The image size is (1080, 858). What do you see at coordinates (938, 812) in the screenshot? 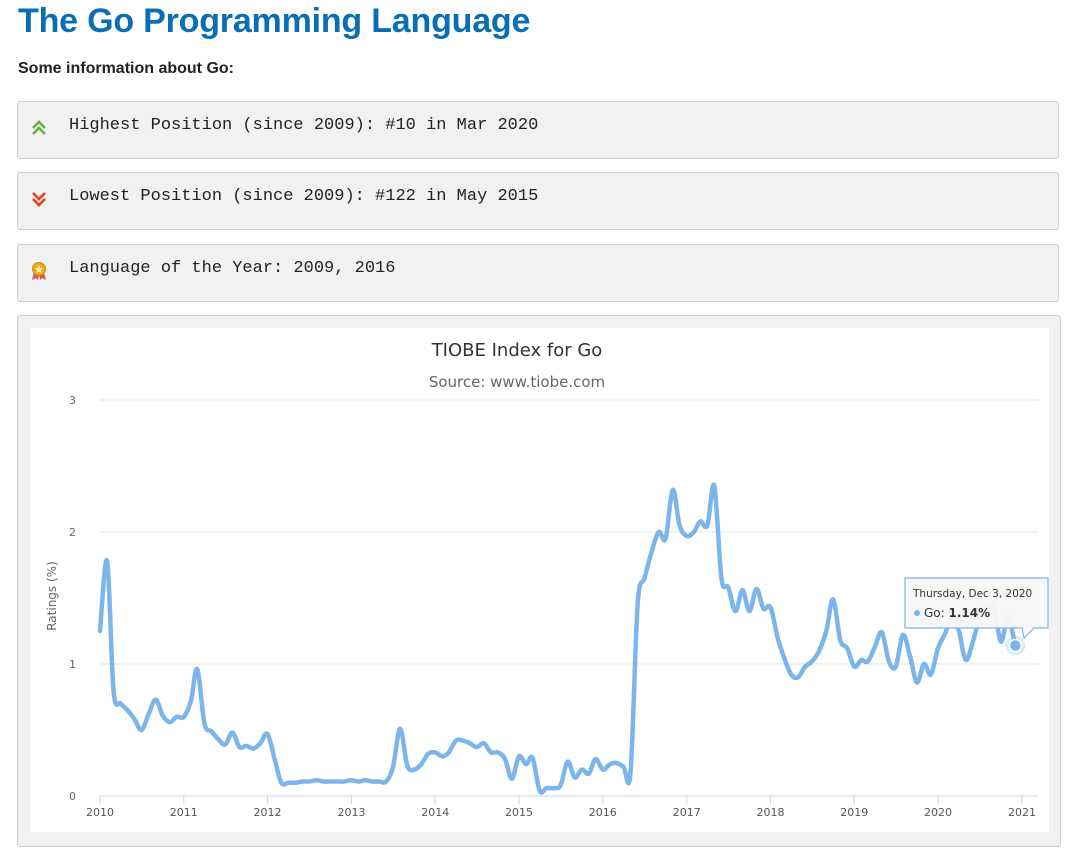
I see `x-tick-label: 2020` at bounding box center [938, 812].